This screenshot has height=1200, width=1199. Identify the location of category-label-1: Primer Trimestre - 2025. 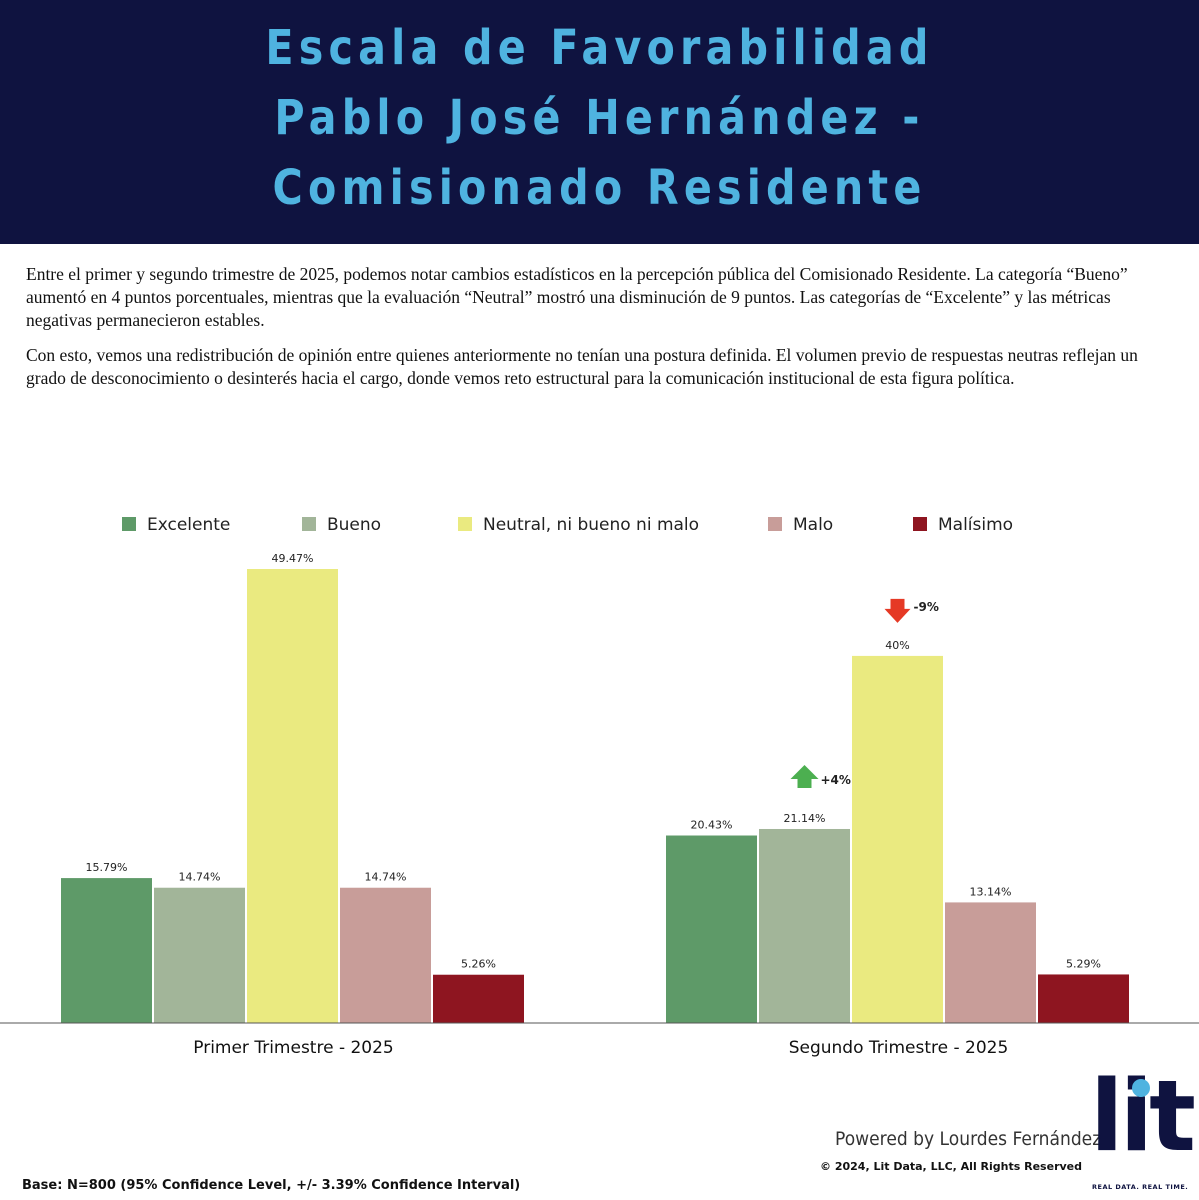
(293, 1048).